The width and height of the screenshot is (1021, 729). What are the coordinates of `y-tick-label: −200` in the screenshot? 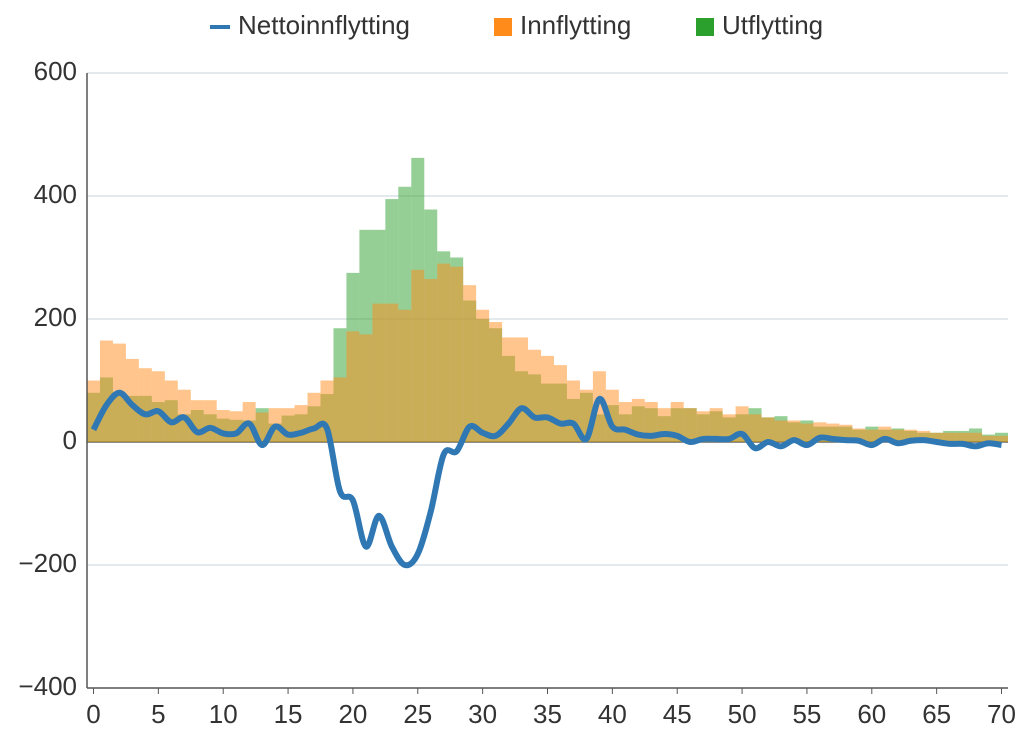 It's located at (47, 563).